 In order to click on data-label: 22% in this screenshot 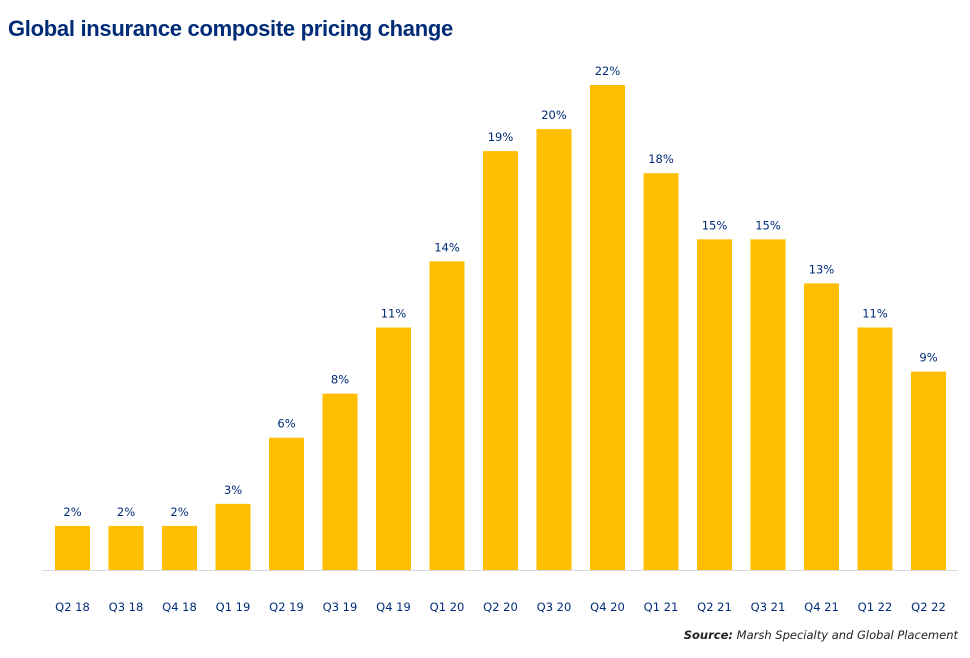, I will do `click(608, 71)`.